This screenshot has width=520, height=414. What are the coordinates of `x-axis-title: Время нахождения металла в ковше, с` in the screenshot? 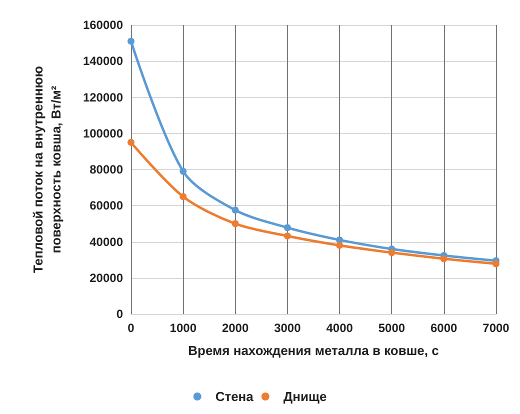 It's located at (313, 350).